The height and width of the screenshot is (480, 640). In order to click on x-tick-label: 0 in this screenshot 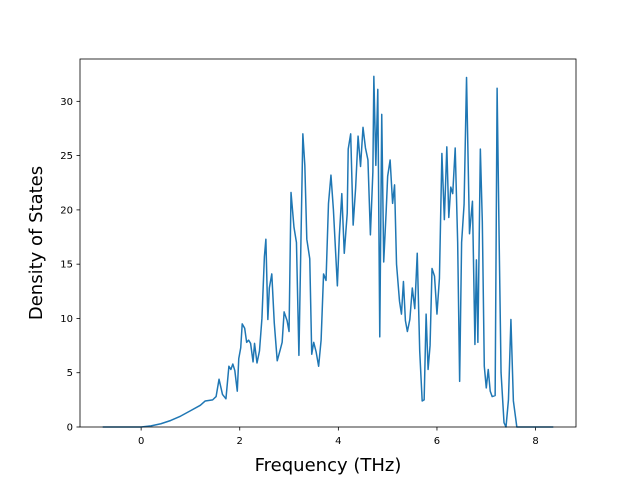, I will do `click(141, 441)`.